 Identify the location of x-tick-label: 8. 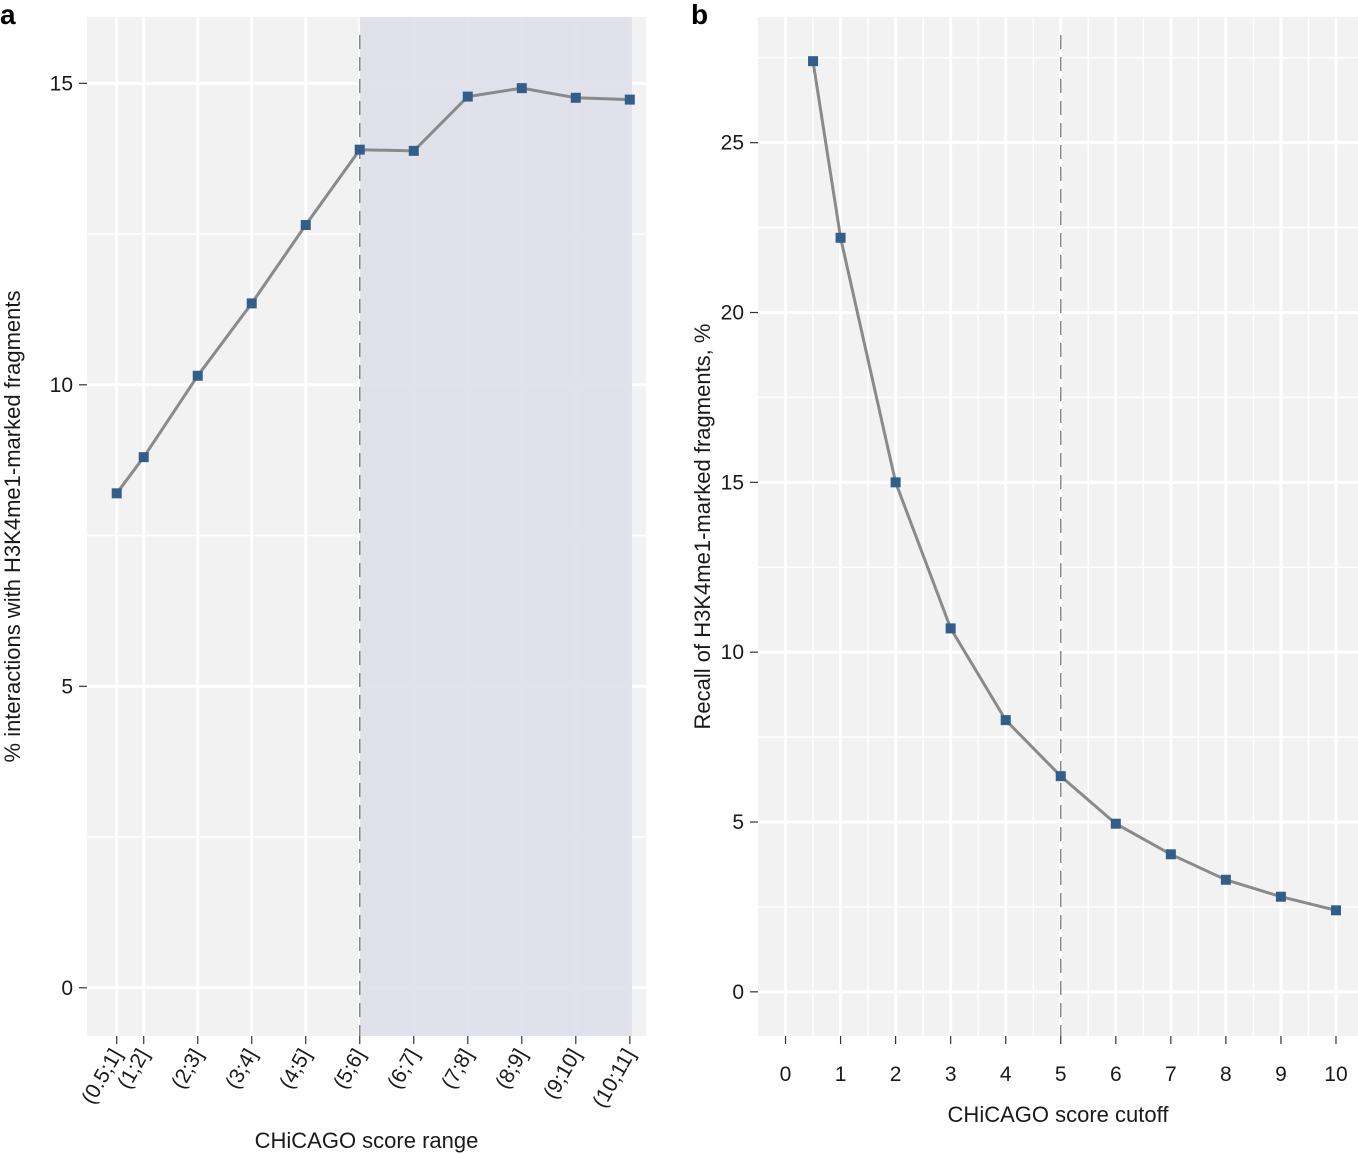
(1226, 1074).